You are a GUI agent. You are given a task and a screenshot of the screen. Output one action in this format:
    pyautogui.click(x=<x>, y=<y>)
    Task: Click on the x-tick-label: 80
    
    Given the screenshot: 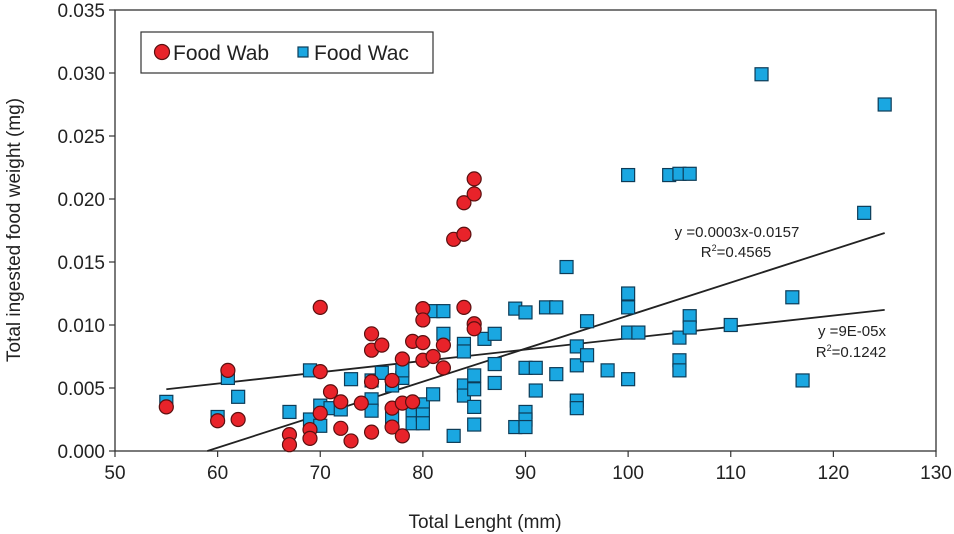 What is the action you would take?
    pyautogui.click(x=422, y=473)
    